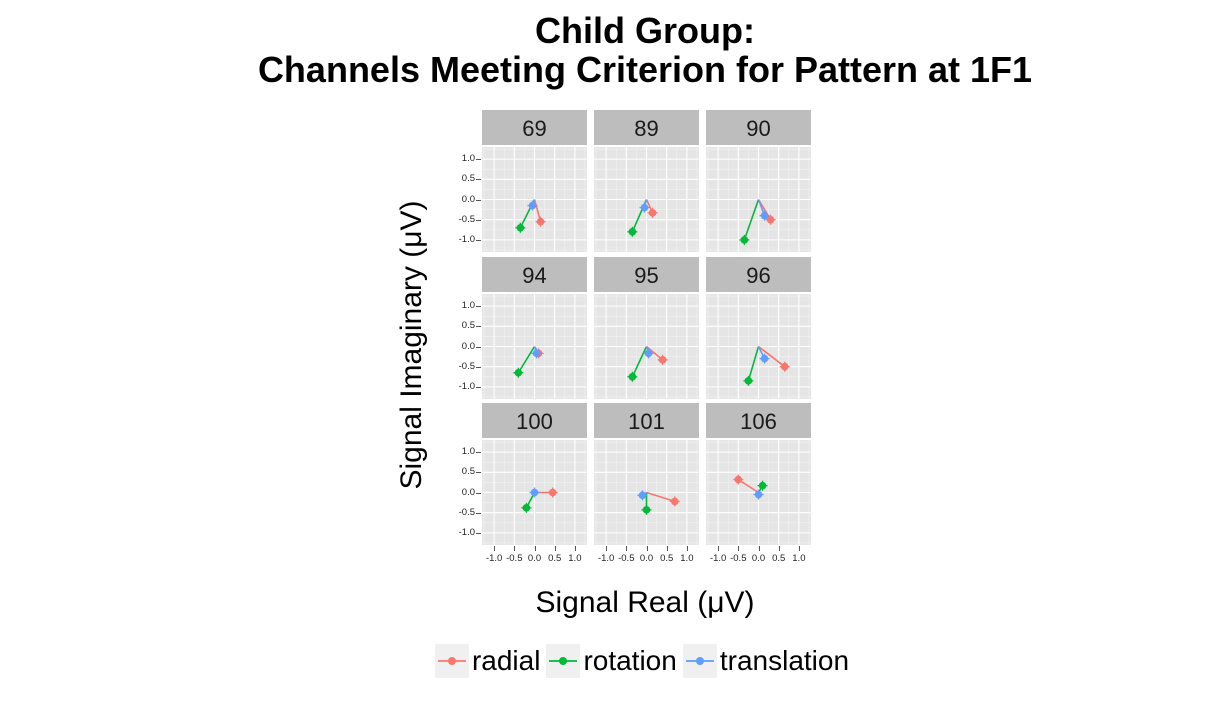 This screenshot has width=1224, height=720. What do you see at coordinates (506, 660) in the screenshot?
I see `legend-label: radial` at bounding box center [506, 660].